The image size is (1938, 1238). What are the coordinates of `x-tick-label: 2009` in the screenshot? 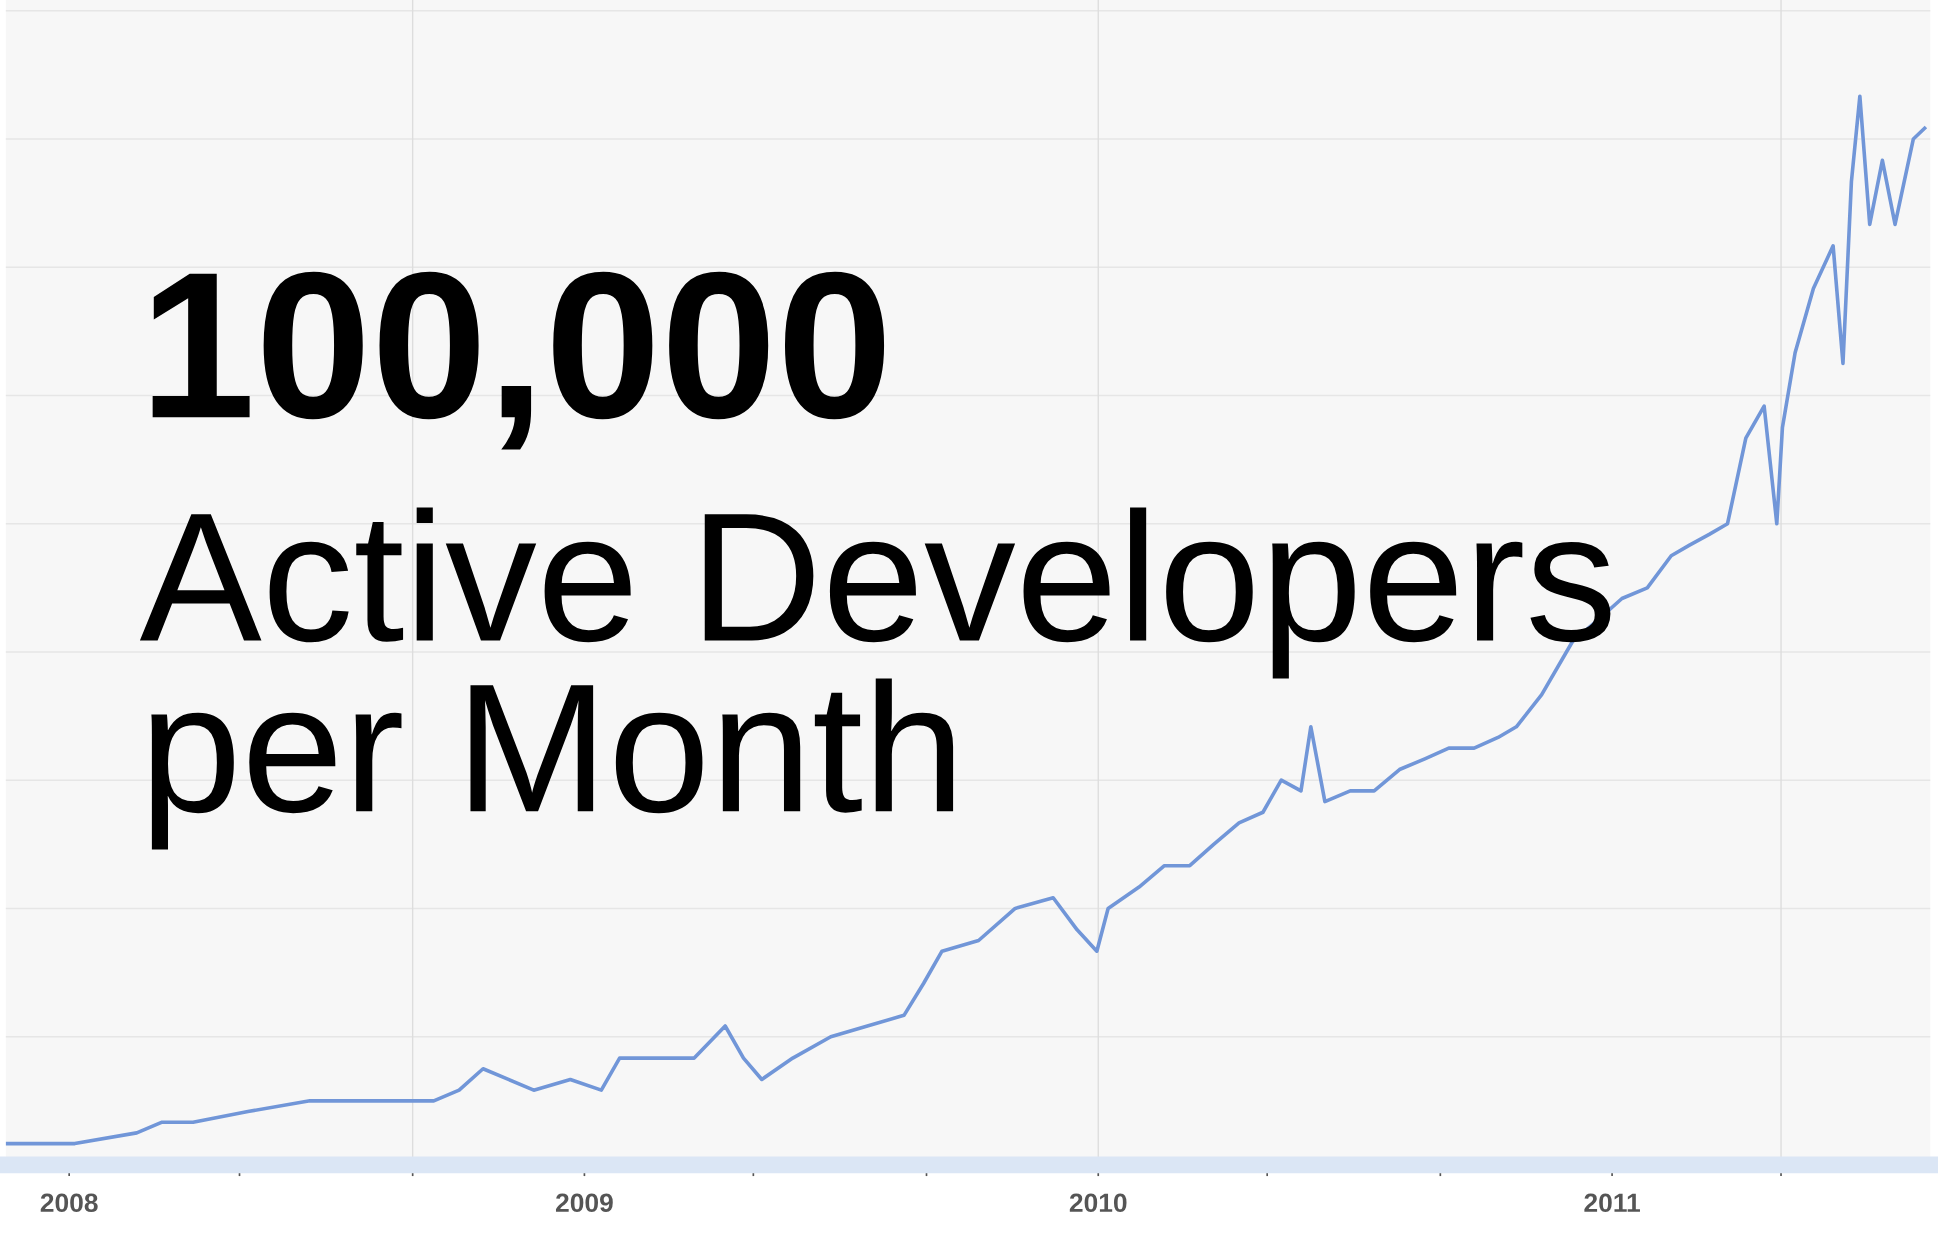 It's located at (584, 1203).